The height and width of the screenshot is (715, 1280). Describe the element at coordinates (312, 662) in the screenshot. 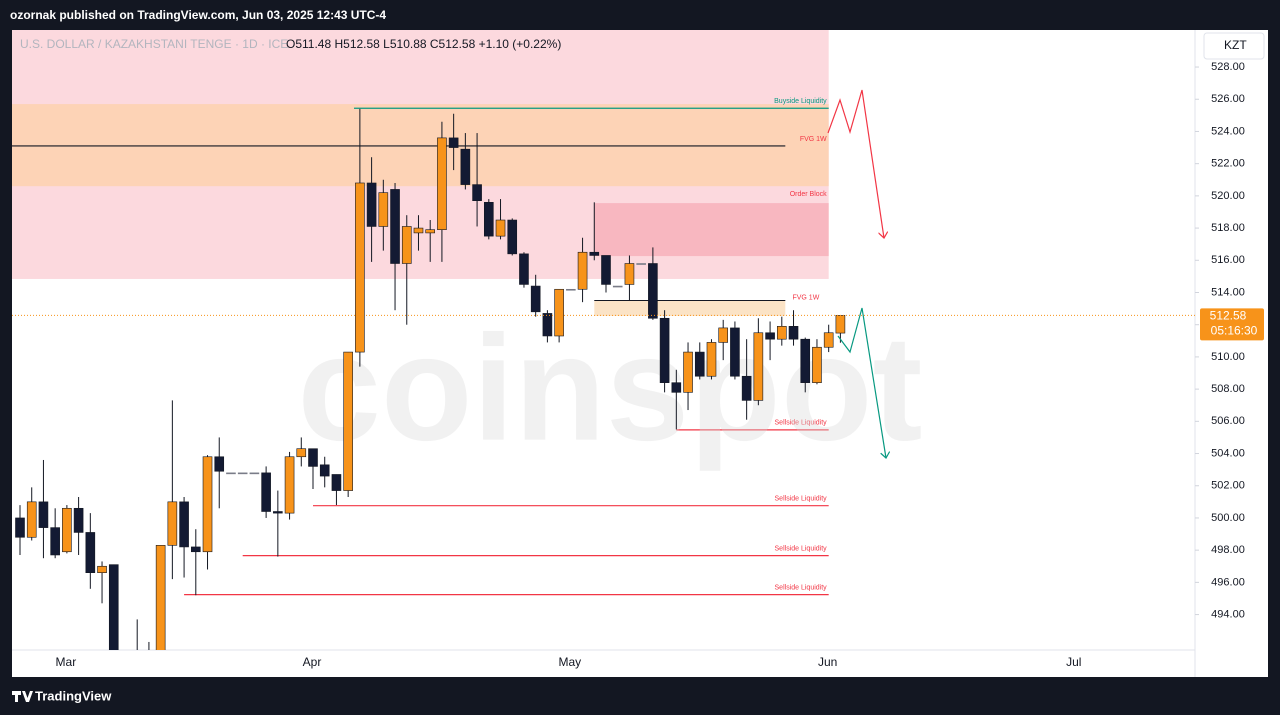

I see `x-tick-label: Apr` at that location.